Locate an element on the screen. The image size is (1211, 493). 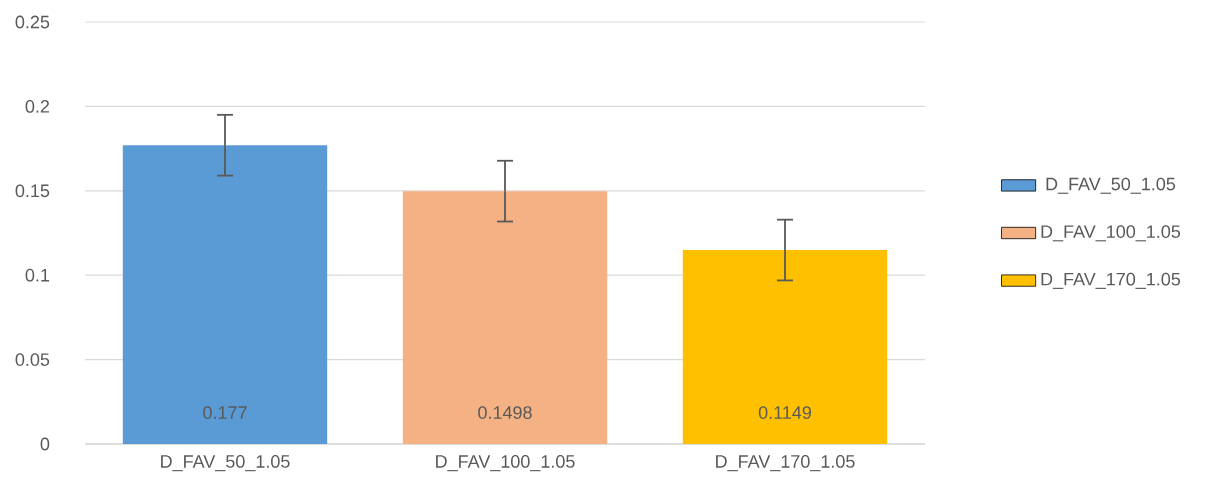
y-tick-label: 0.15 is located at coordinates (32, 191).